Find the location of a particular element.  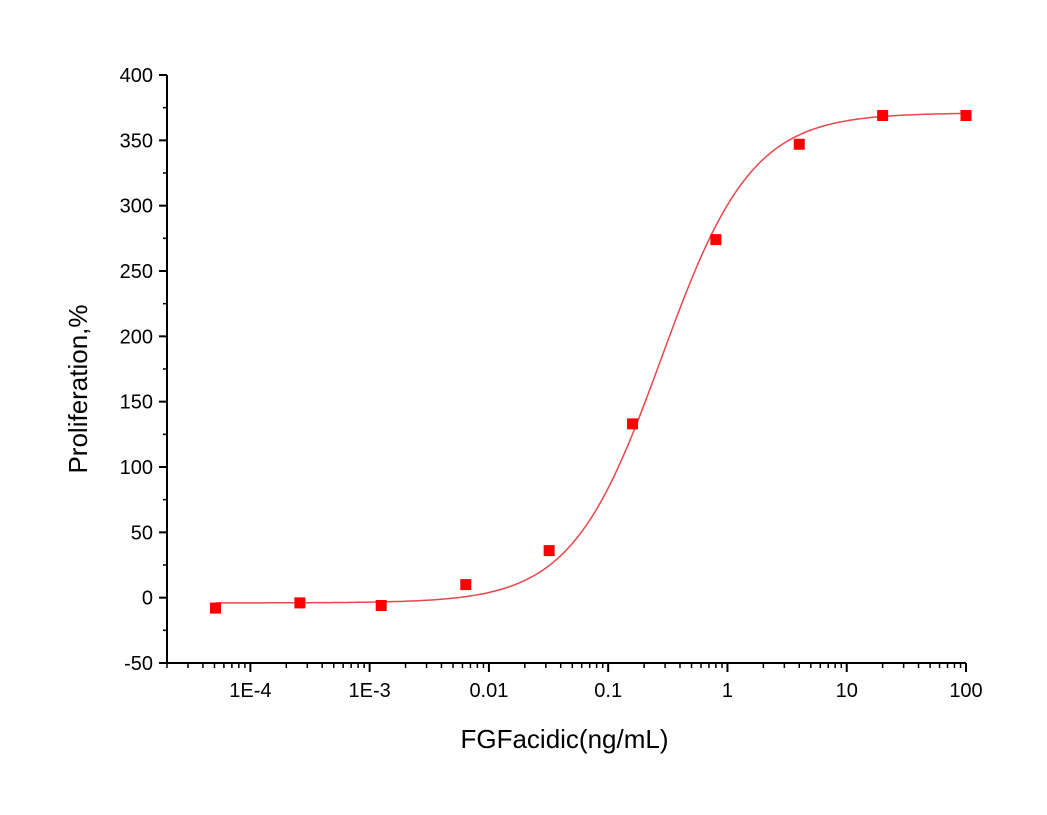

y-tick-label: 50 is located at coordinates (142, 533).